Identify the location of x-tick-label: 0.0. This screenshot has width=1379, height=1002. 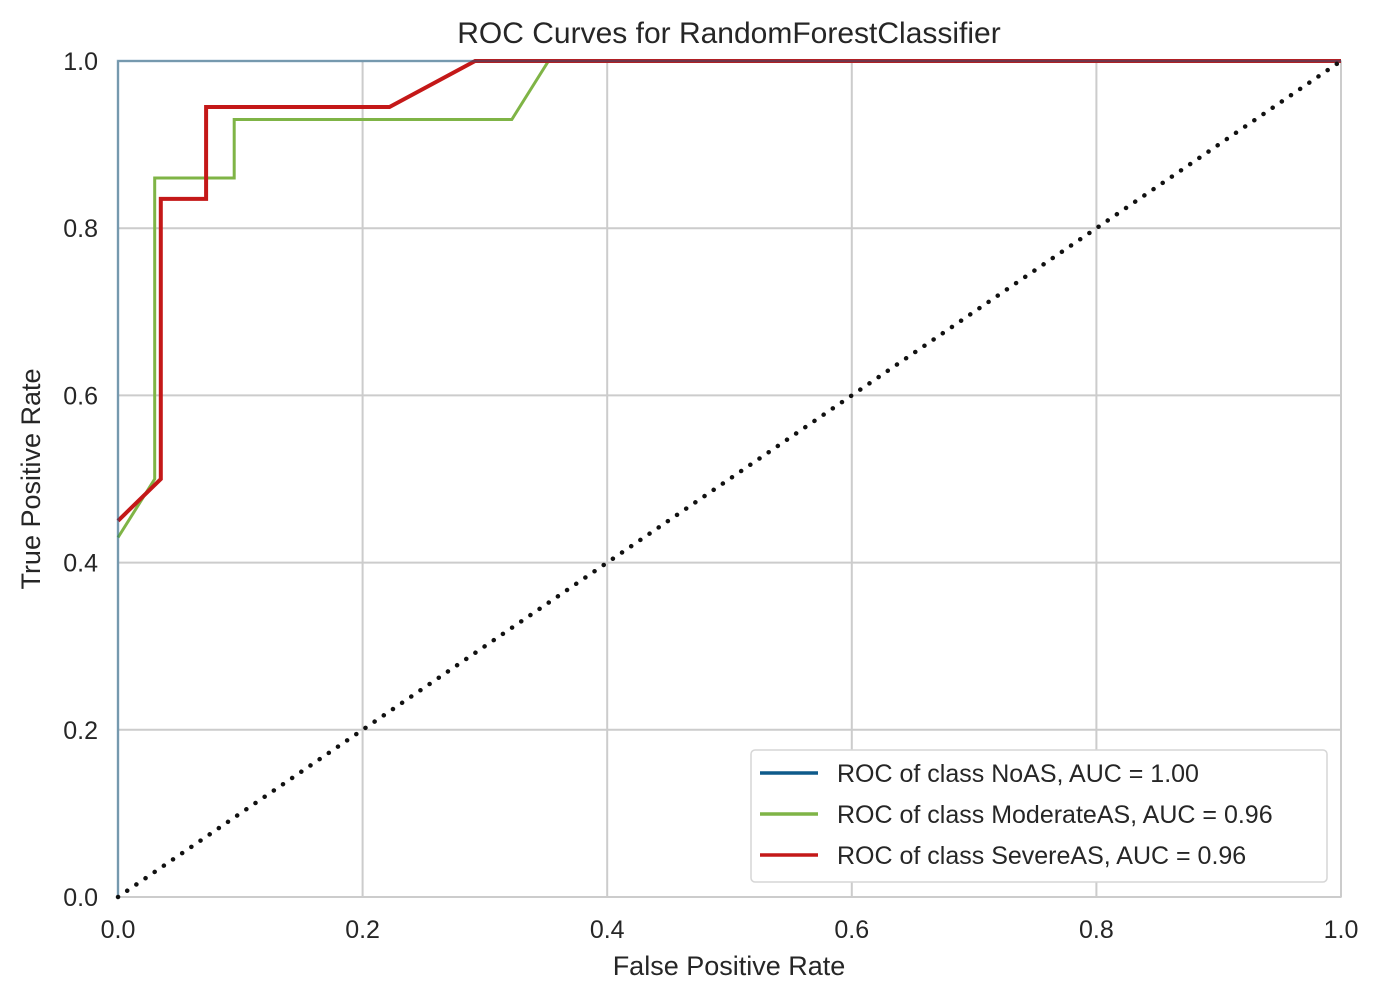
(118, 930).